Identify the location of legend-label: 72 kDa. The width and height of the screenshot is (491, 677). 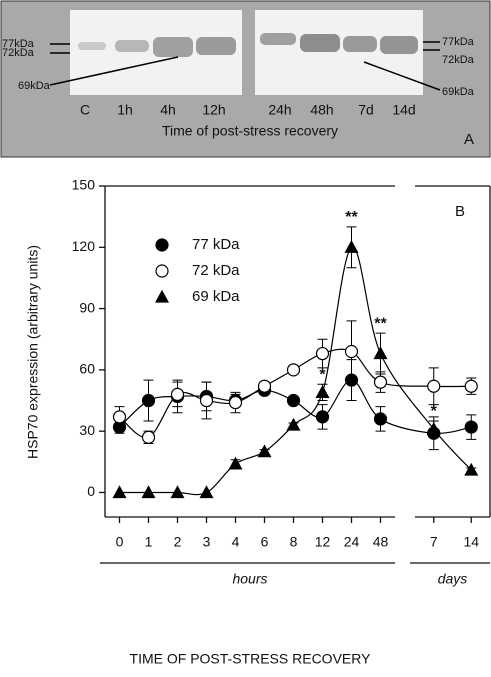
(216, 270).